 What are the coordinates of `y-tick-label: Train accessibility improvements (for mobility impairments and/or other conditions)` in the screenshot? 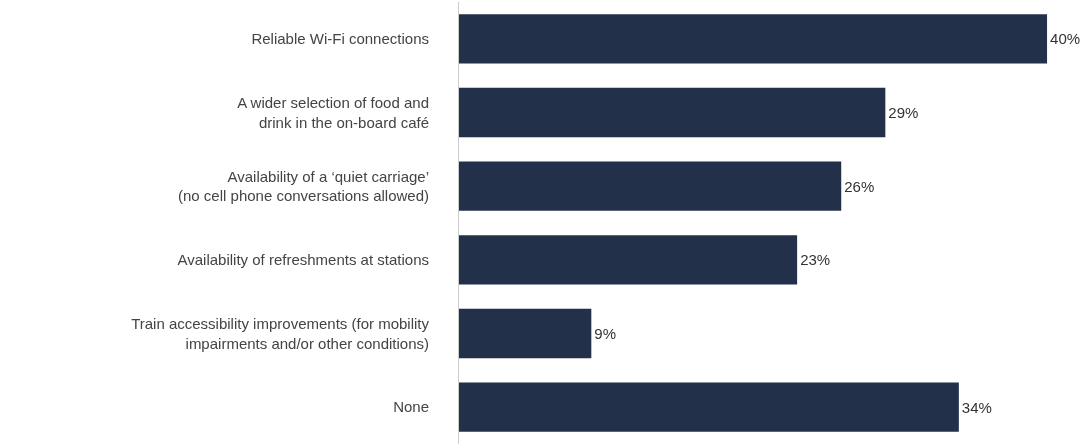 It's located at (280, 333).